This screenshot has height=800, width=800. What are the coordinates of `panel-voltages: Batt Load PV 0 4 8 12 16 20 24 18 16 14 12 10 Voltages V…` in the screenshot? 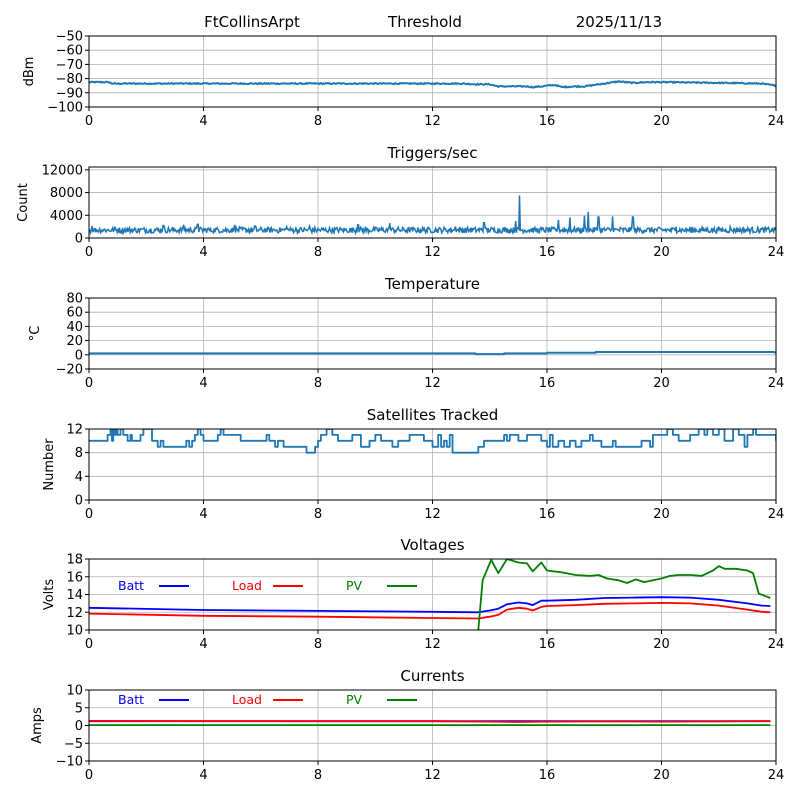 It's located at (413, 594).